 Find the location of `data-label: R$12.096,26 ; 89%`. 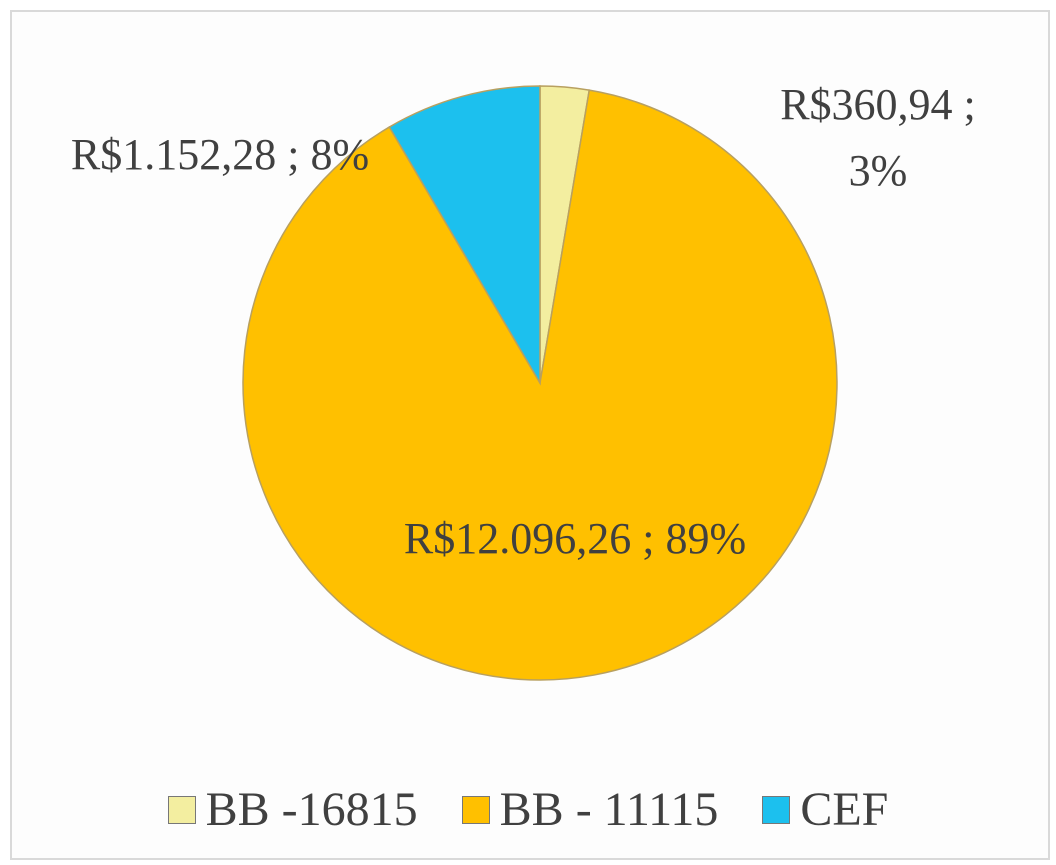

data-label: R$12.096,26 ; 89% is located at coordinates (575, 538).